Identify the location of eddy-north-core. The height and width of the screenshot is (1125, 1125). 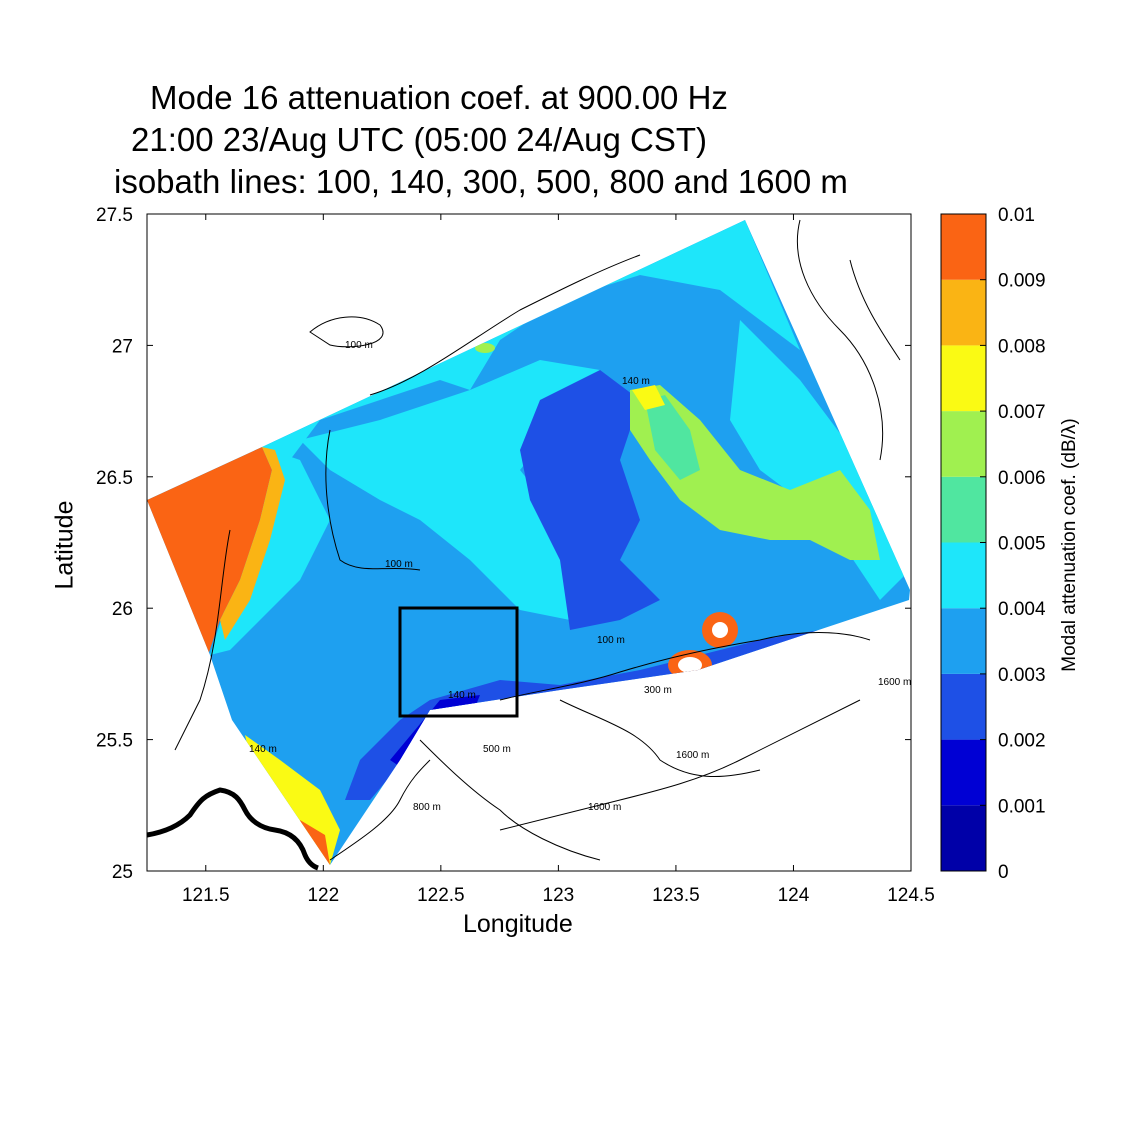
(720, 630).